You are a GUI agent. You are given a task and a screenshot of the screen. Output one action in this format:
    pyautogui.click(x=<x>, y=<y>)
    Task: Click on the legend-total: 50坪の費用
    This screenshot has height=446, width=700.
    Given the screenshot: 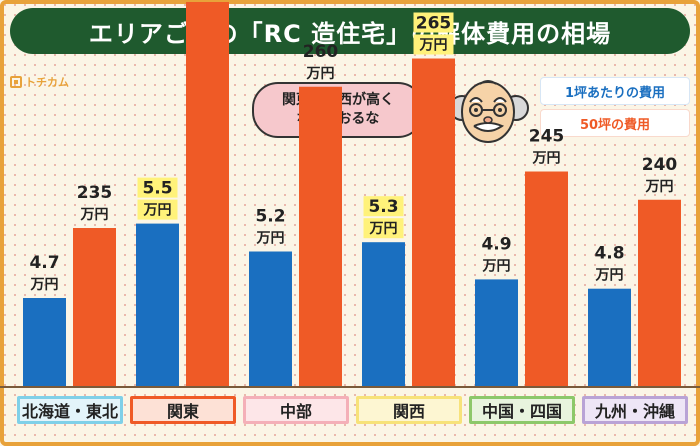 What is the action you would take?
    pyautogui.click(x=615, y=123)
    